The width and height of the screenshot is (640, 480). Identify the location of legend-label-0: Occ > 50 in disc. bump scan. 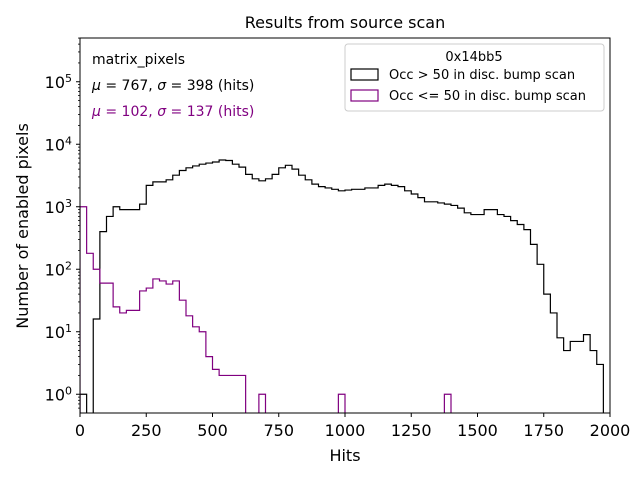
(482, 75).